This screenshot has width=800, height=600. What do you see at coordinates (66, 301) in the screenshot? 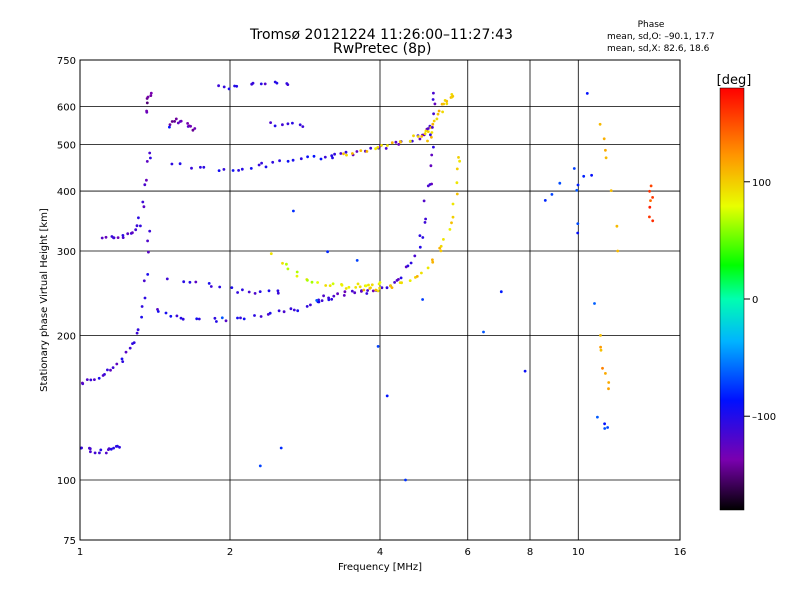
I see `y-axis-ticks: 75 100 200 300 400 500 600 750` at bounding box center [66, 301].